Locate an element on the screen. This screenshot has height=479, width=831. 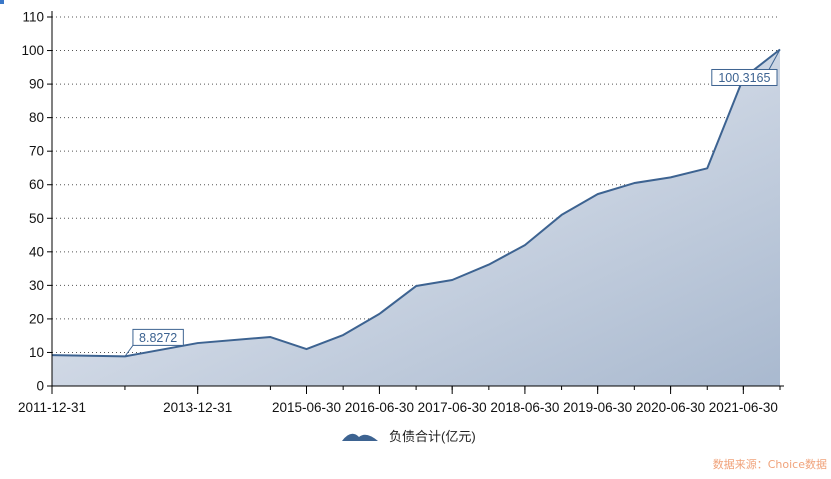
x-tick-label: 2017-06-30 is located at coordinates (452, 407).